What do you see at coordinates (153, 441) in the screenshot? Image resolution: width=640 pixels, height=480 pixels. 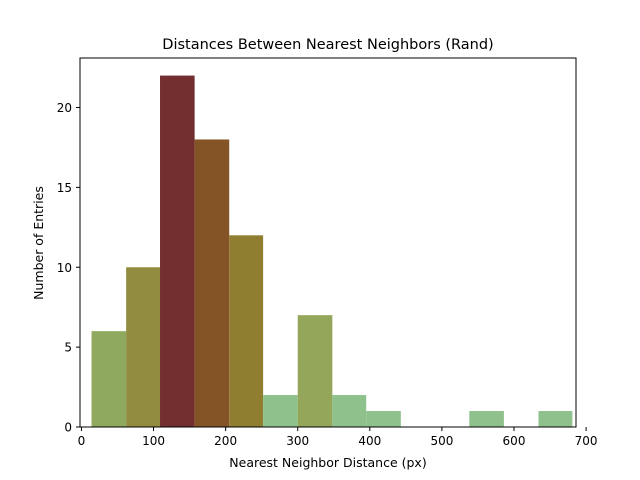 I see `x-tick-label: 100` at bounding box center [153, 441].